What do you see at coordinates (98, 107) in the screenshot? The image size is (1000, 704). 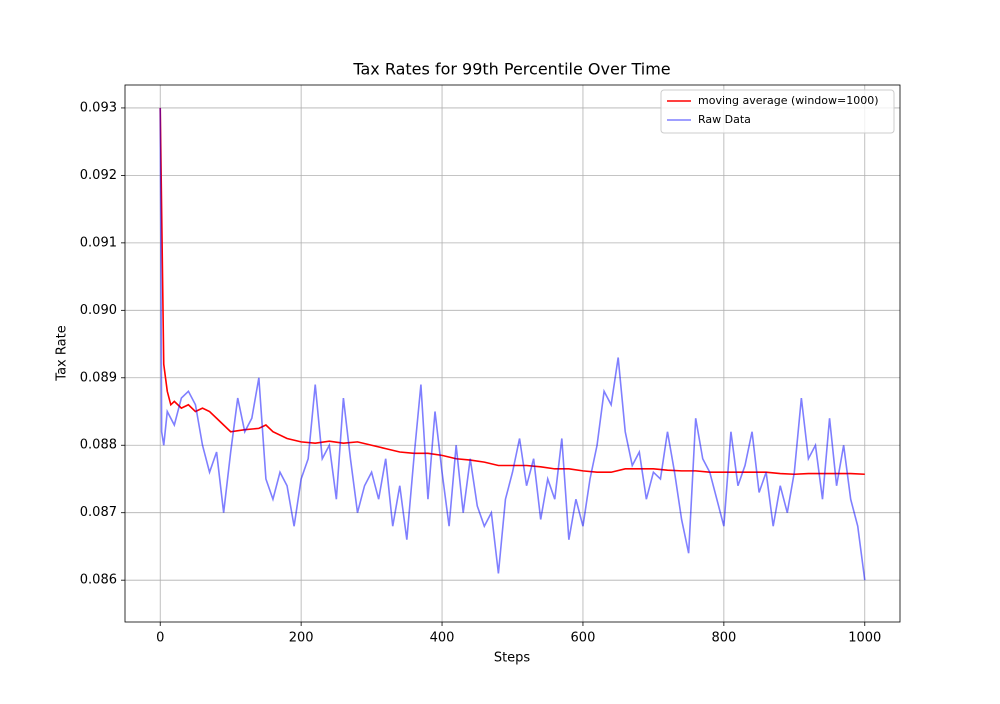 I see `y-tick-label: 0.093` at bounding box center [98, 107].